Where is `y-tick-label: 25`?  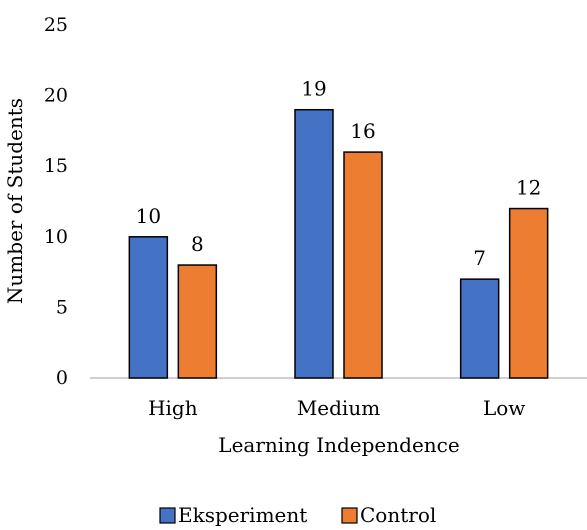
y-tick-label: 25 is located at coordinates (56, 25).